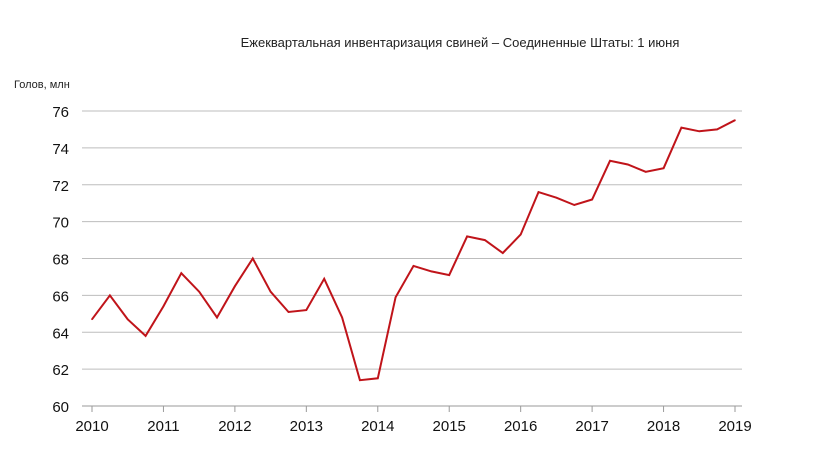 This screenshot has width=820, height=461. What do you see at coordinates (60, 260) in the screenshot?
I see `y-tick-label: 68` at bounding box center [60, 260].